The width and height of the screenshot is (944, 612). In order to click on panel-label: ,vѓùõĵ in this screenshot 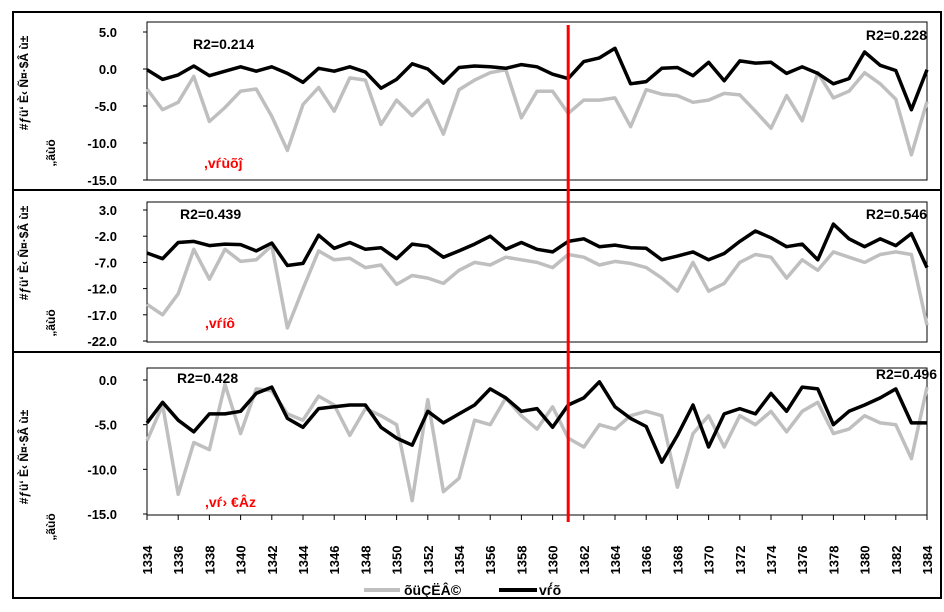, I will do `click(224, 163)`.